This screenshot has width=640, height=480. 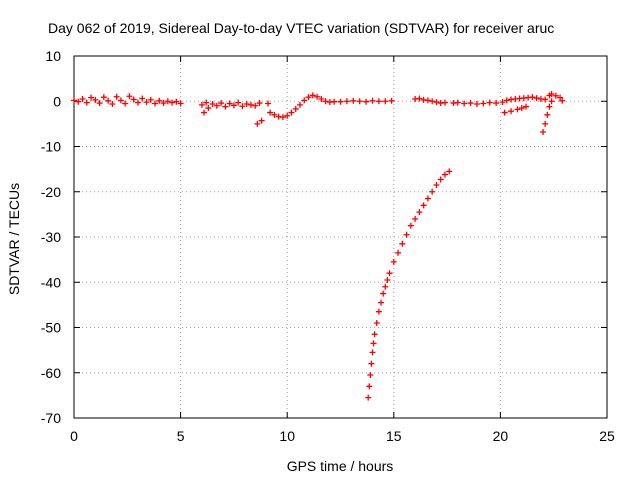 I want to click on y-tick-label: -30, so click(x=51, y=237).